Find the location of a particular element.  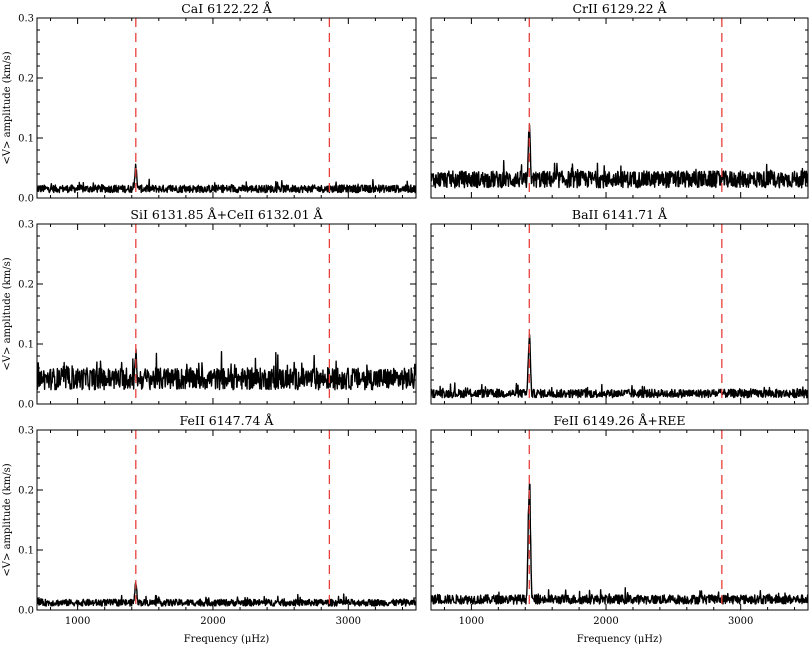

panel-title: BaII 6141.71 Å is located at coordinates (620, 214).